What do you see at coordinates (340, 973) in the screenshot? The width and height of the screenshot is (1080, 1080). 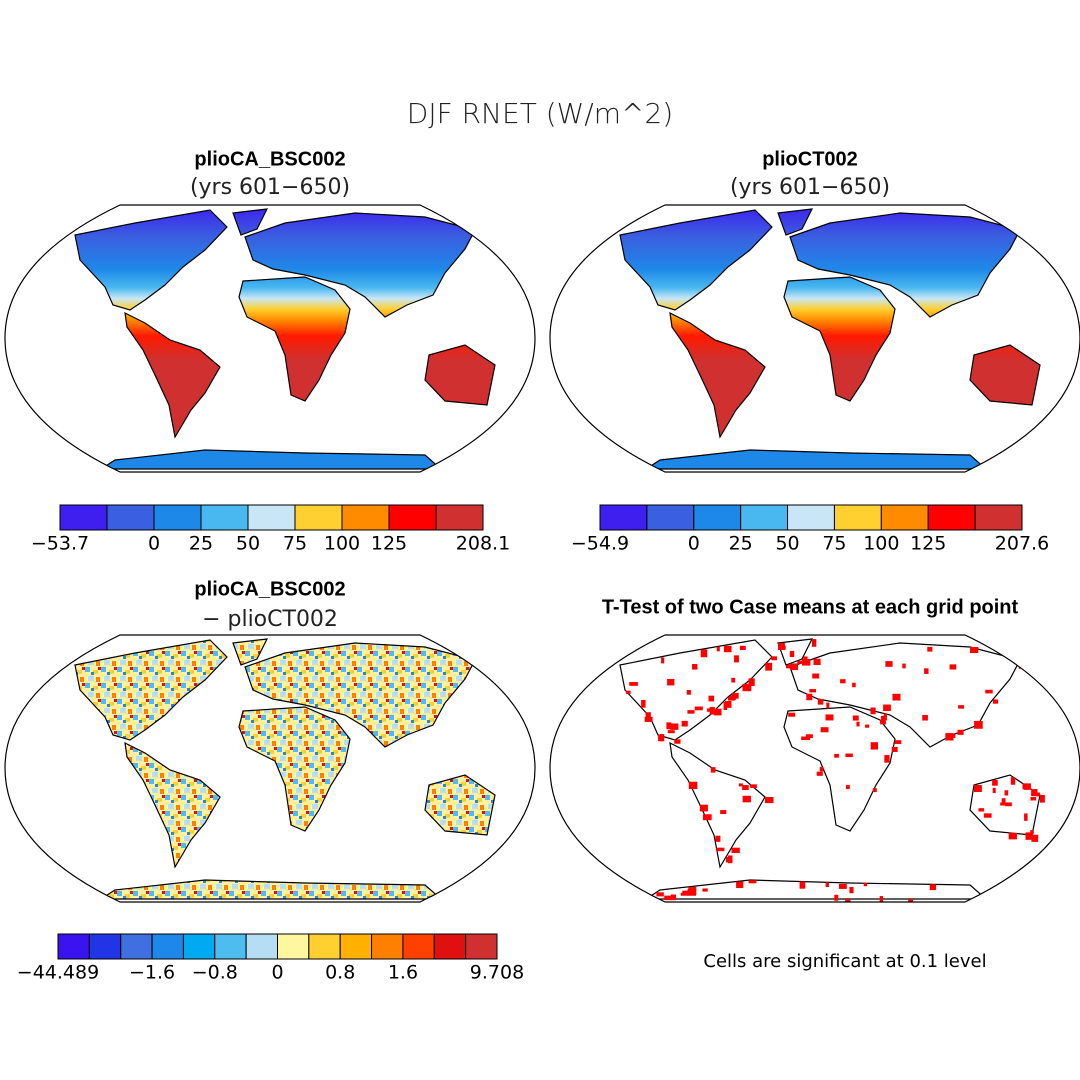 I see `colorbar-label: 0.8` at bounding box center [340, 973].